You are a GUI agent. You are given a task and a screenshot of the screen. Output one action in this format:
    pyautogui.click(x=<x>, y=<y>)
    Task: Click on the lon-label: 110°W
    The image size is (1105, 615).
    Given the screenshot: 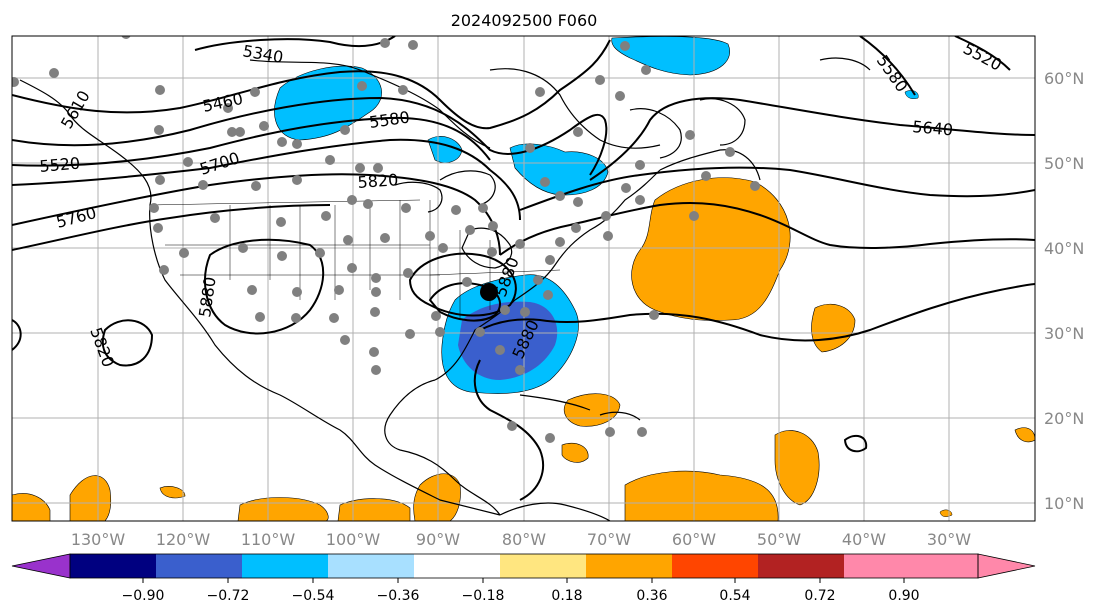 What is the action you would take?
    pyautogui.click(x=268, y=539)
    